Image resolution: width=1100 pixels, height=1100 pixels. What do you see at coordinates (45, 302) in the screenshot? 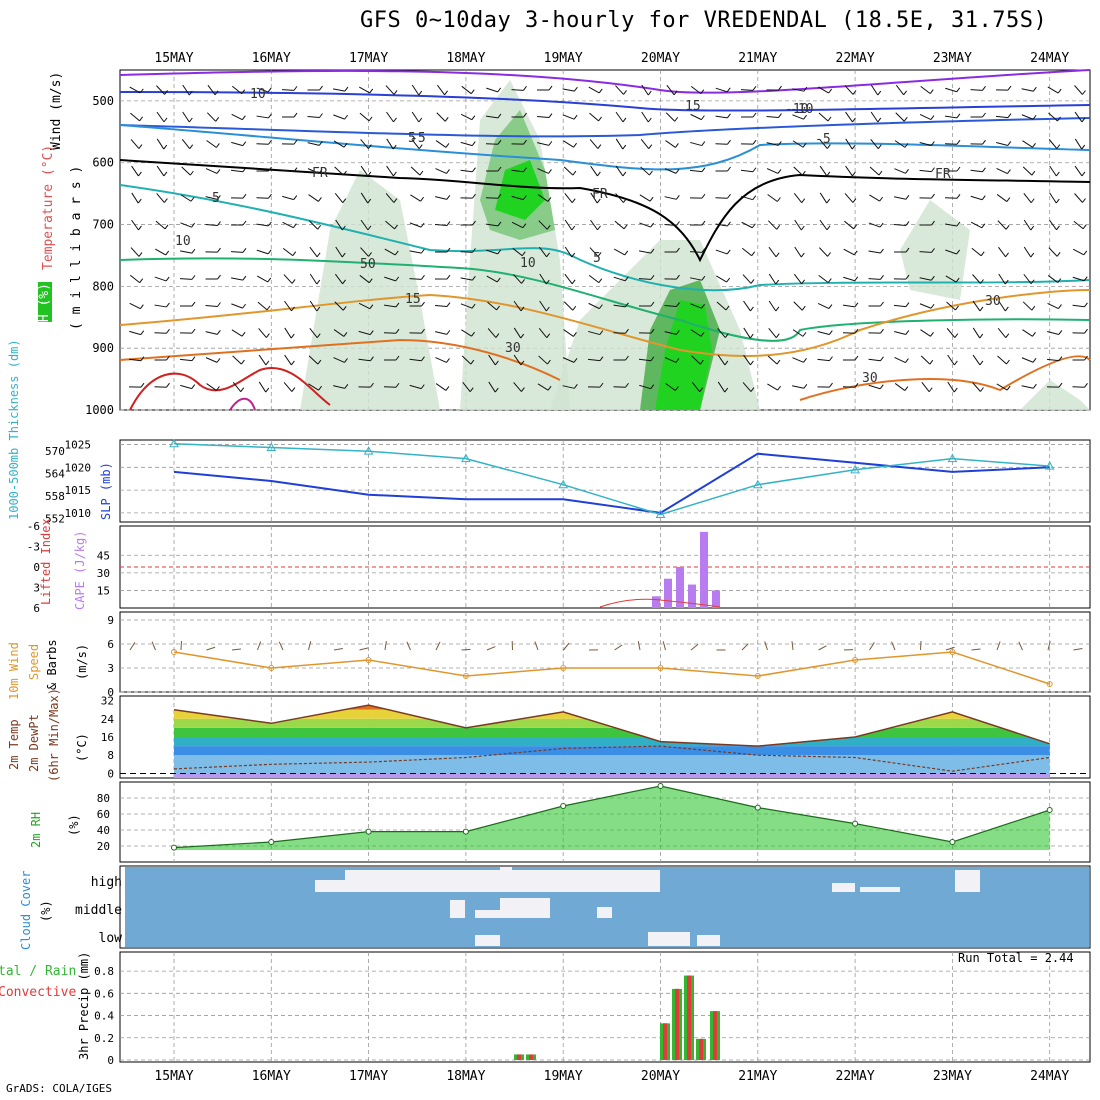
I see `rh-legend-swatch` at bounding box center [45, 302].